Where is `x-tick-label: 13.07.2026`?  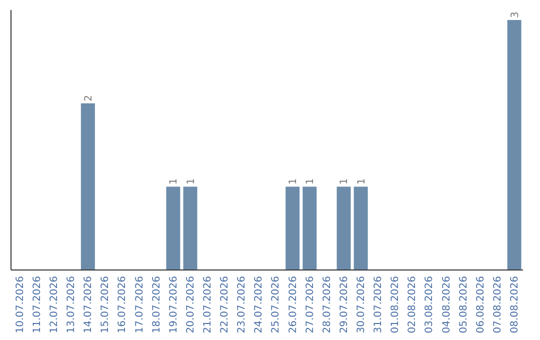
x-tick-label: 13.07.2026 is located at coordinates (72, 305).